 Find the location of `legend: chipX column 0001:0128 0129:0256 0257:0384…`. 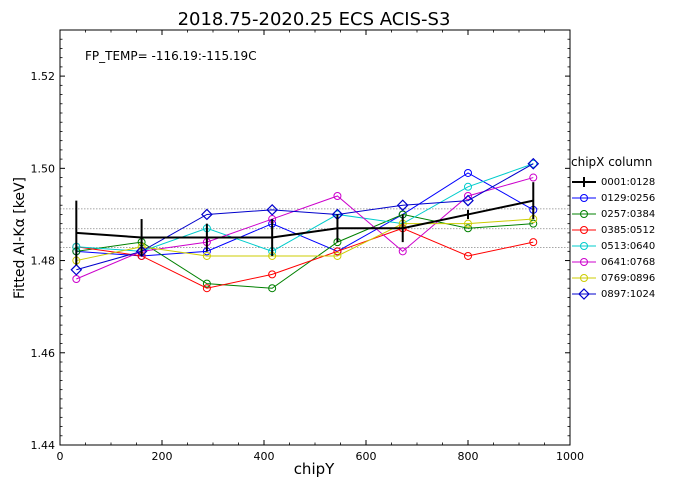

legend: chipX column 0001:0128 0129:0256 0257:0384… is located at coordinates (619, 228).